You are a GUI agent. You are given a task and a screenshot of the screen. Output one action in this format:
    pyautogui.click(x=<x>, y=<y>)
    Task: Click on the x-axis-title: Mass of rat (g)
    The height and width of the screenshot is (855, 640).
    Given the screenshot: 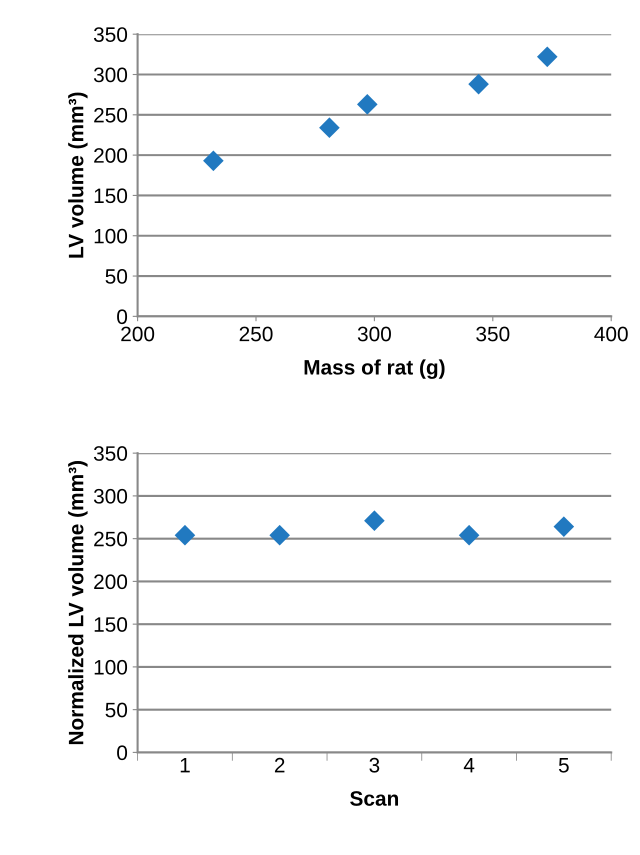 What is the action you would take?
    pyautogui.click(x=374, y=369)
    